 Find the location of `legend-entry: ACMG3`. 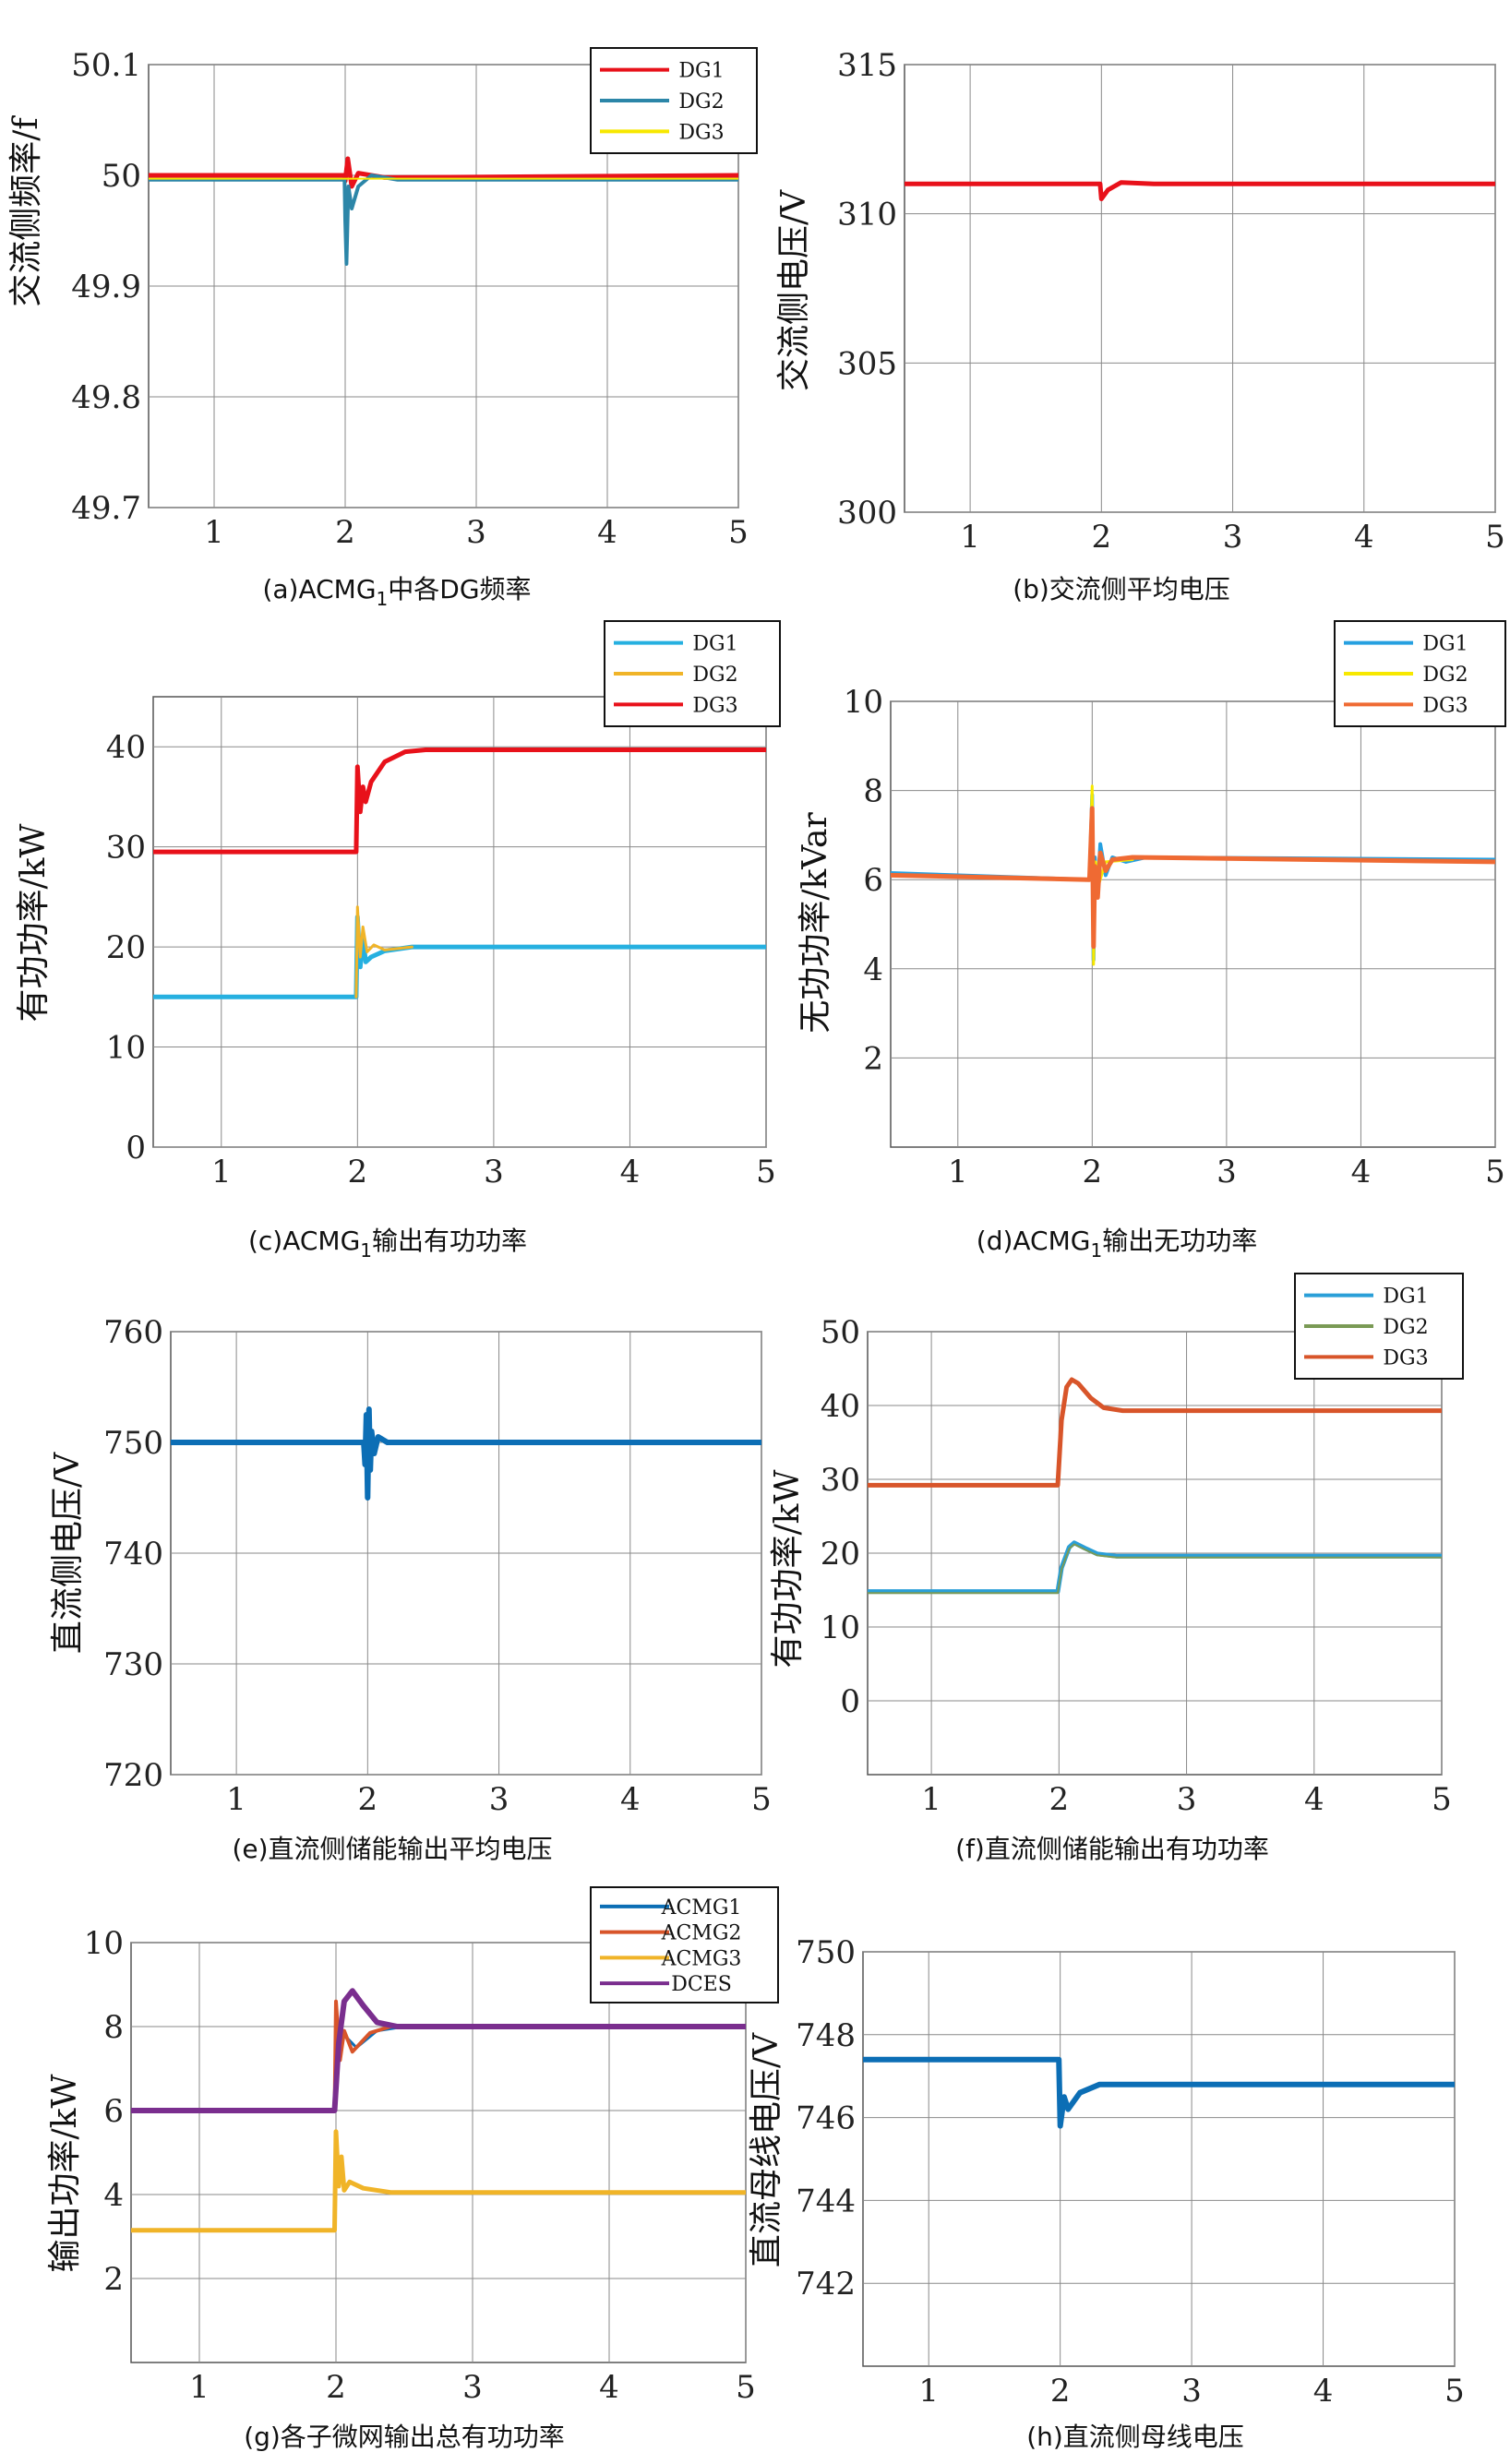

legend-entry: ACMG3 is located at coordinates (701, 1958).